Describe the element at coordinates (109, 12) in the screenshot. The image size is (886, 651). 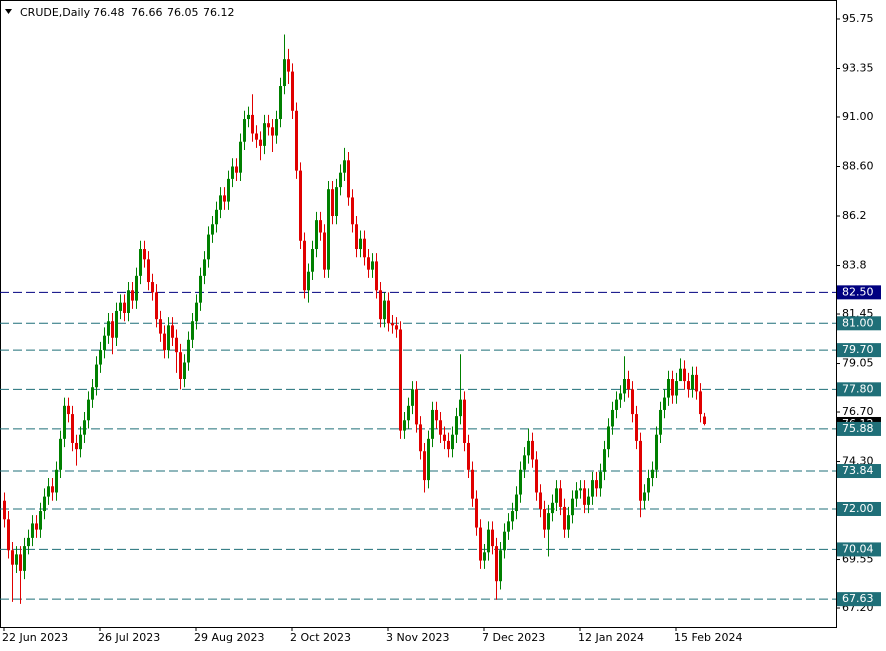
I see `ohlc-open: 76.48` at that location.